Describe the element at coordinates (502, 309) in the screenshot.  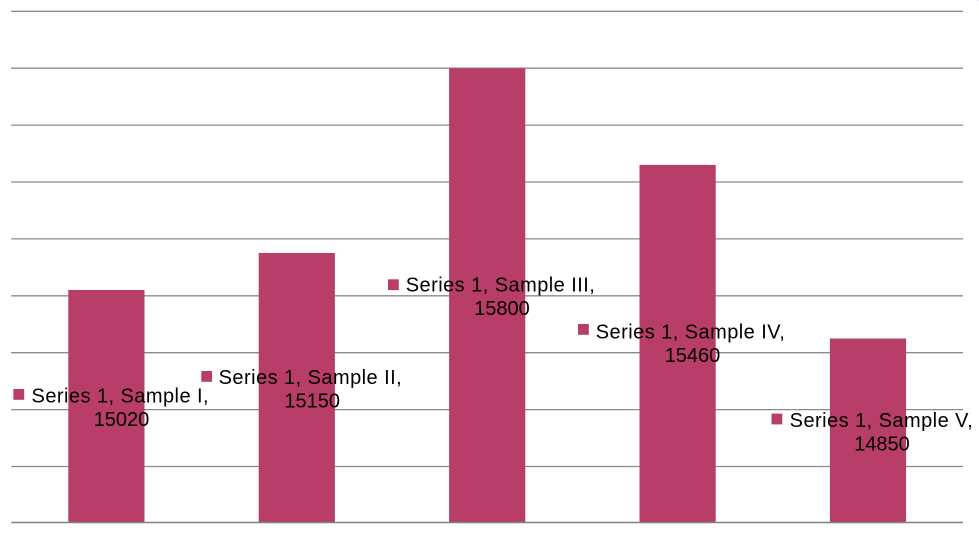
I see `svg-text: 15800` at that location.